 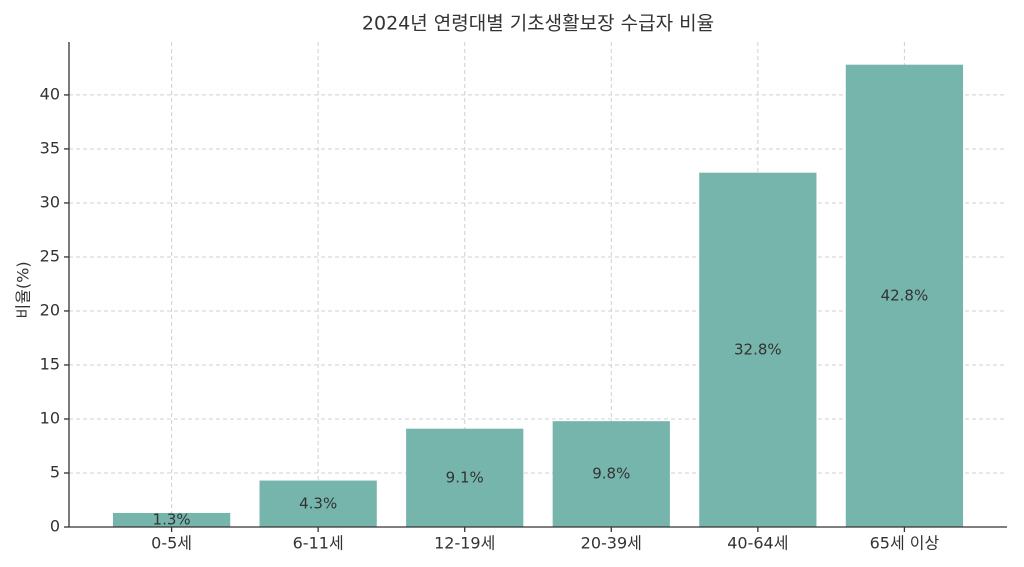 I want to click on x-tick-label: 40-64세, so click(x=757, y=543).